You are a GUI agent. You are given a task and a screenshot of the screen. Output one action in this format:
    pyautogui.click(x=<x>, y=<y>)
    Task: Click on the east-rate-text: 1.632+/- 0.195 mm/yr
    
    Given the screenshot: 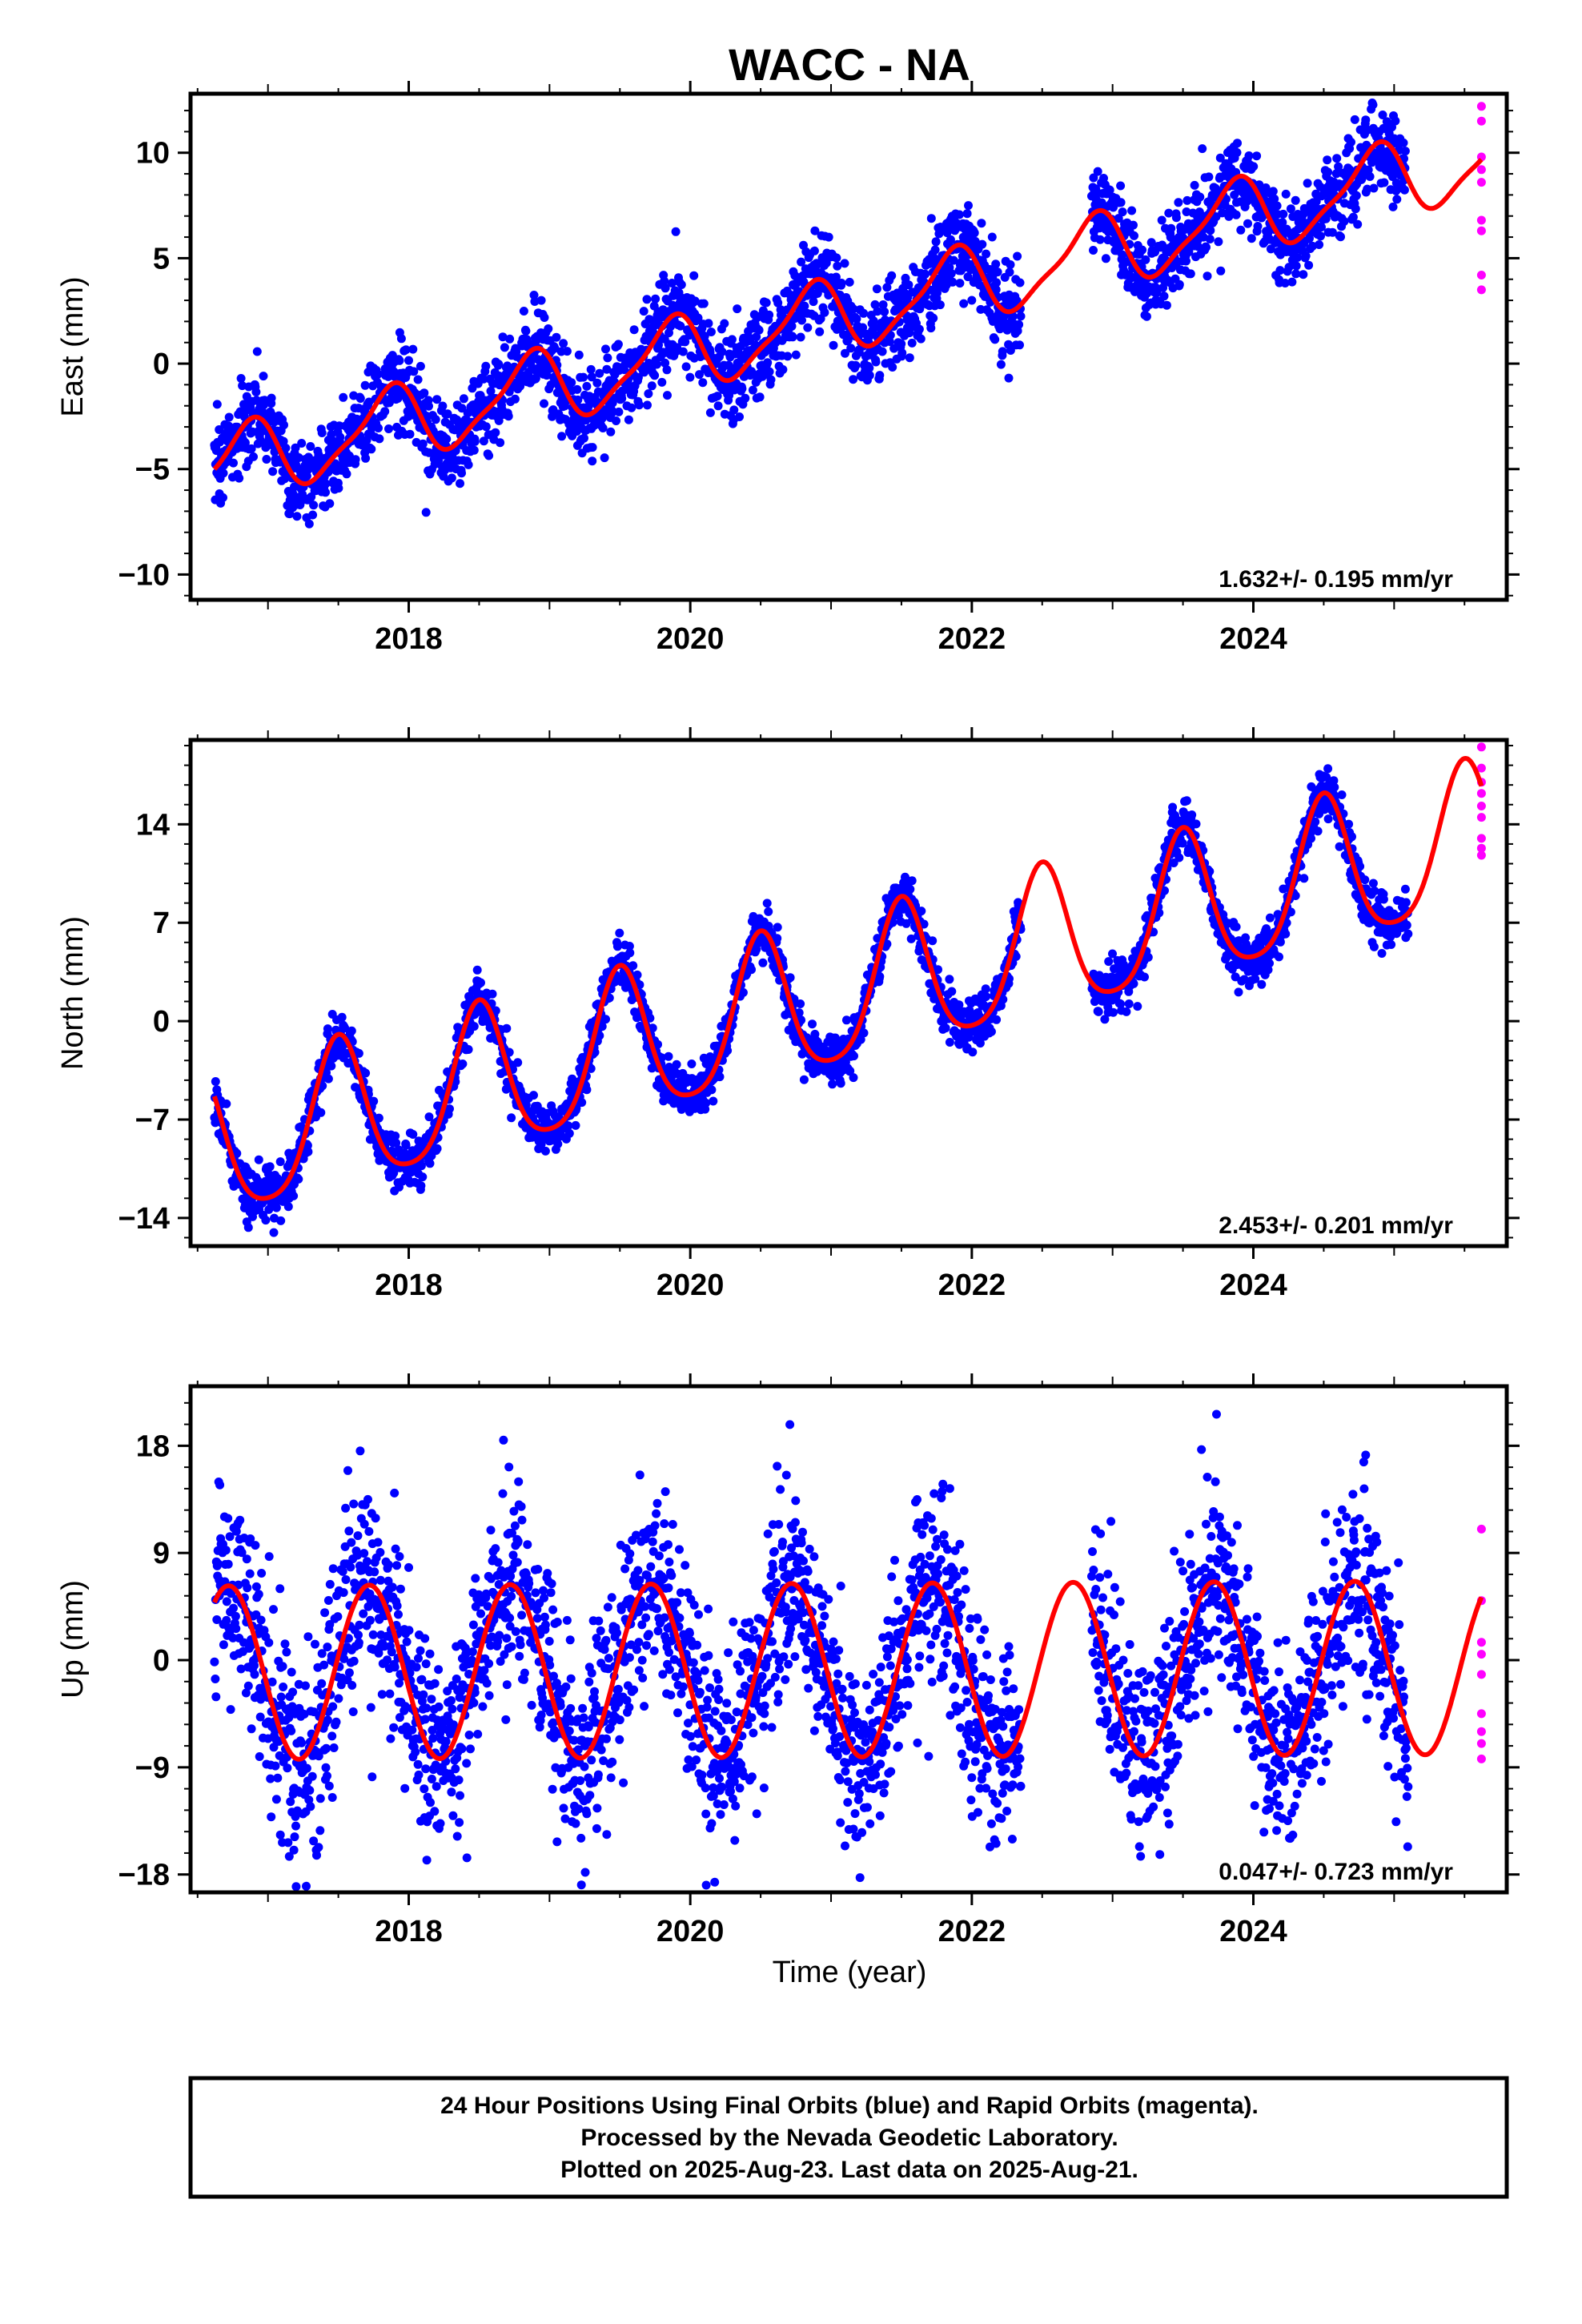 What is the action you would take?
    pyautogui.click(x=1336, y=579)
    